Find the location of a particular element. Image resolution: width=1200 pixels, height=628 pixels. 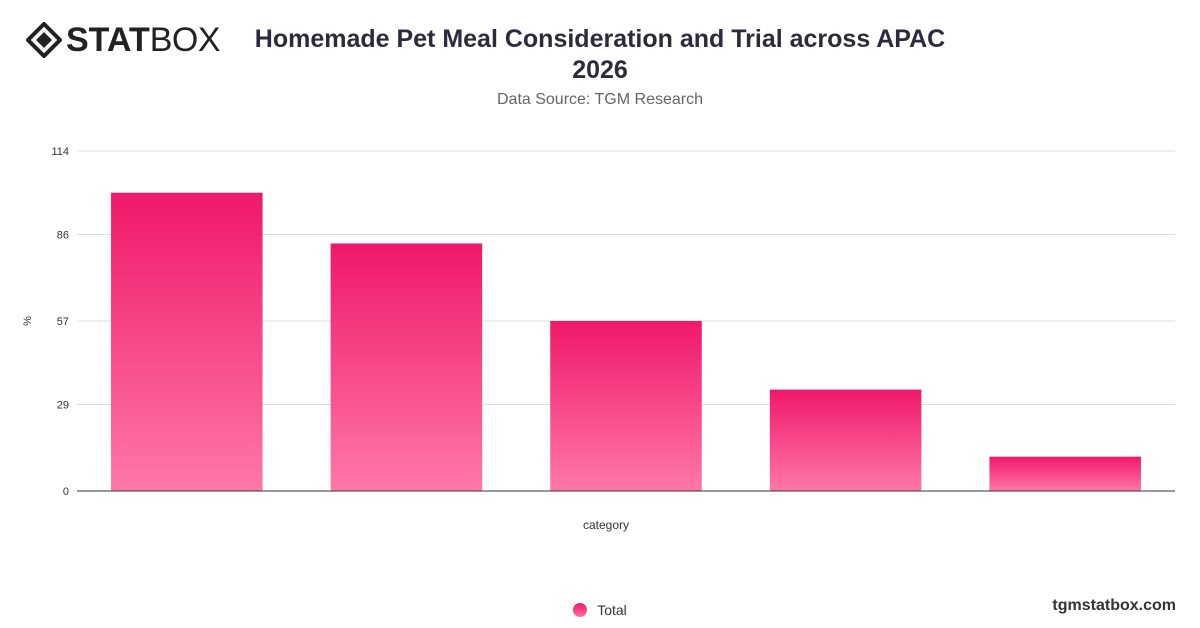

legend-item-total: Total is located at coordinates (600, 610).